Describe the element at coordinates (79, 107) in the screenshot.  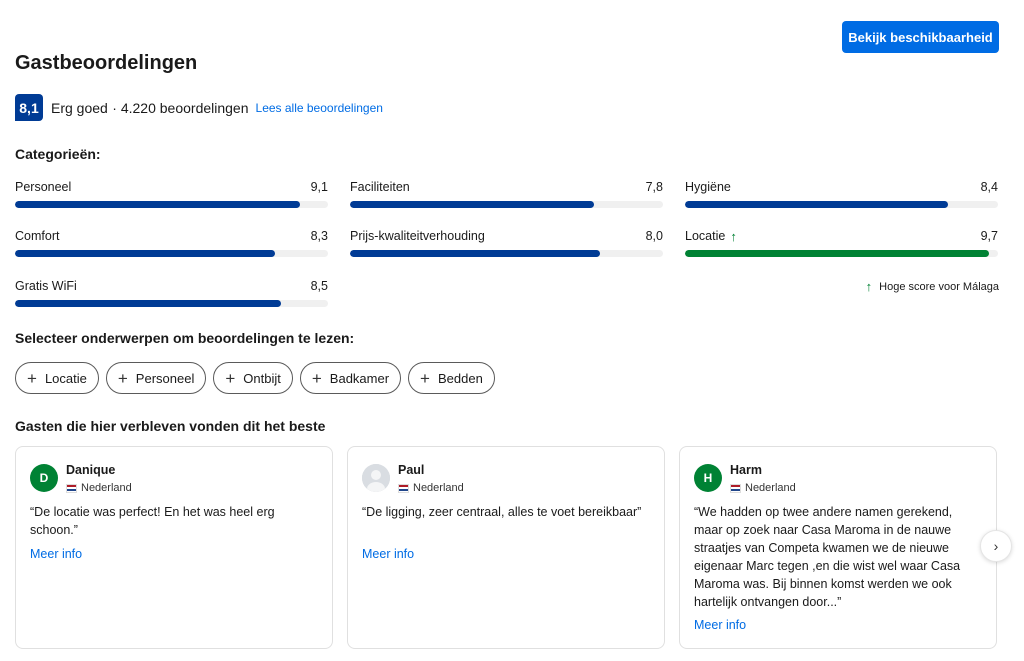
I see `score-label: Erg goed` at that location.